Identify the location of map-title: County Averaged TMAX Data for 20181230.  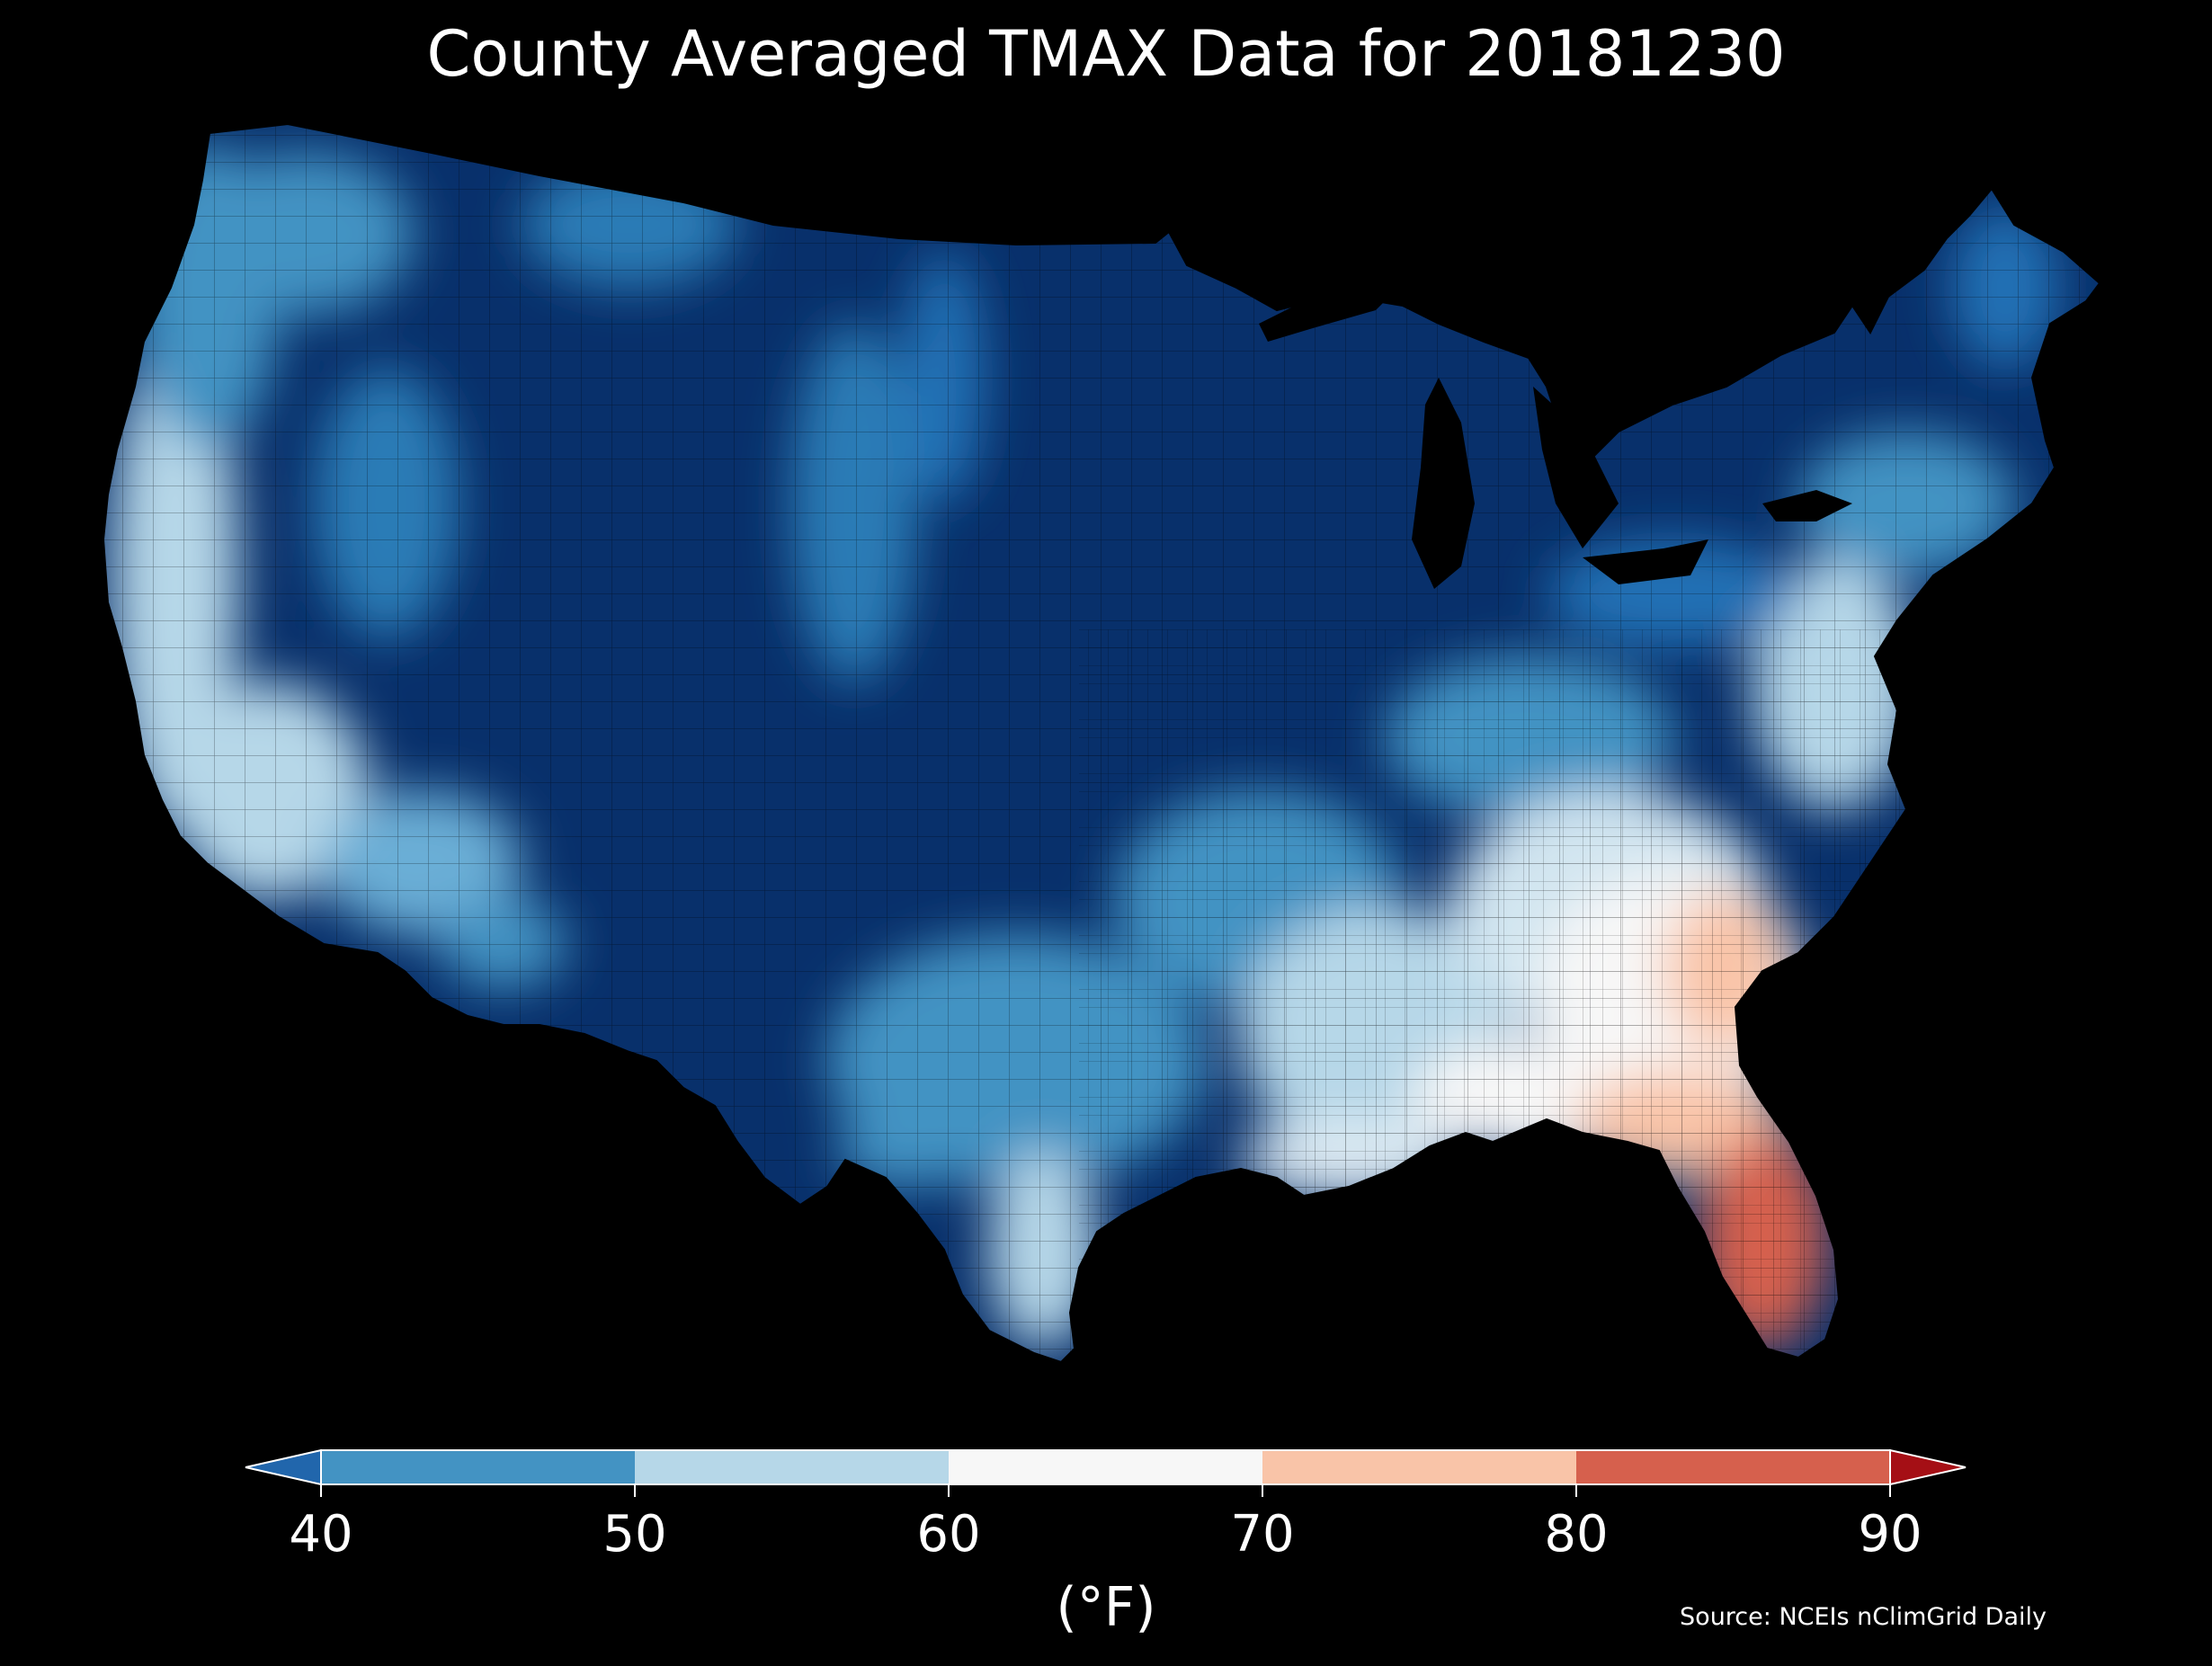
(1106, 54).